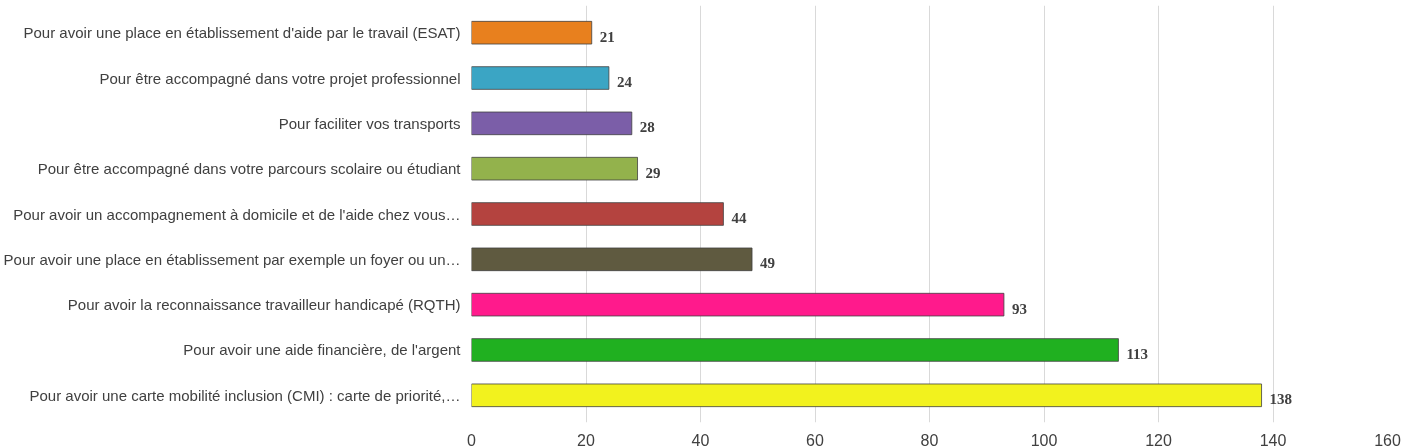  What do you see at coordinates (1281, 399) in the screenshot?
I see `data-label: 138` at bounding box center [1281, 399].